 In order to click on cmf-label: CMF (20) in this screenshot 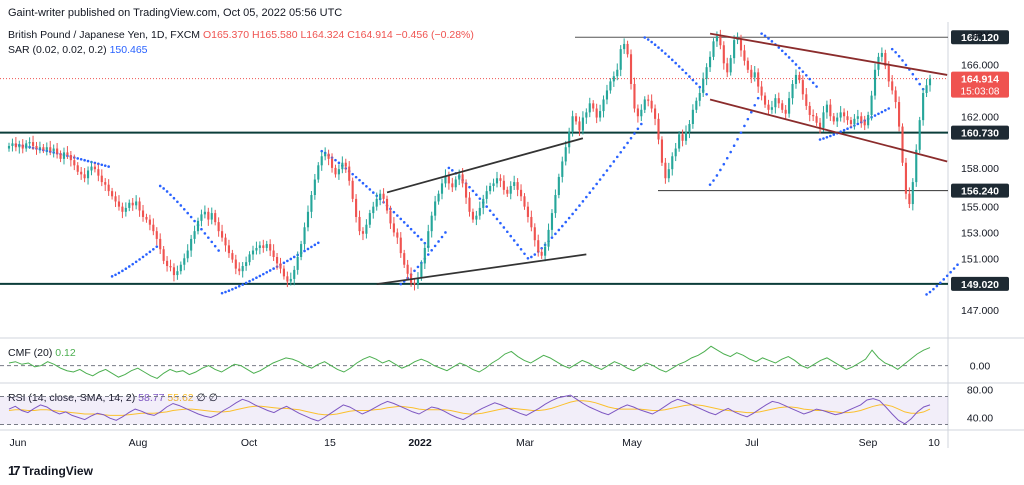, I will do `click(30, 353)`.